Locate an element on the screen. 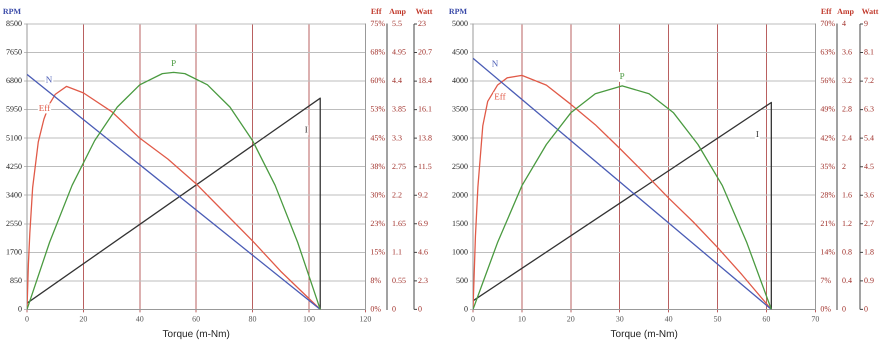 This screenshot has height=346, width=892. y2-tick-label: 28% is located at coordinates (828, 195).